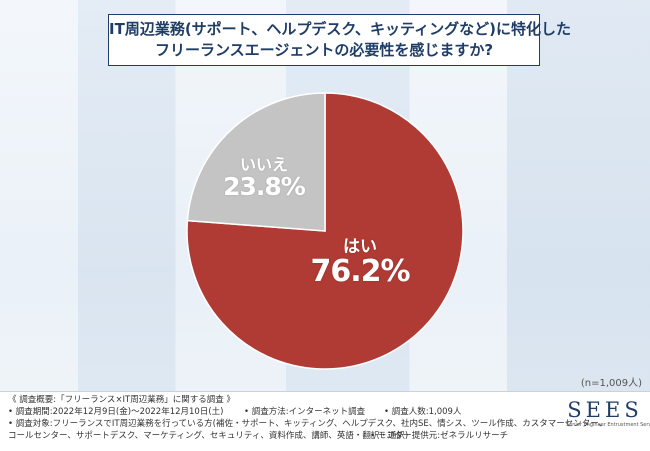 Image resolution: width=650 pixels, height=451 pixels. I want to click on chart-title-line-1: IT周辺業務(サポート、ヘルプデスク、キッティングなど)に特化した, so click(340, 29).